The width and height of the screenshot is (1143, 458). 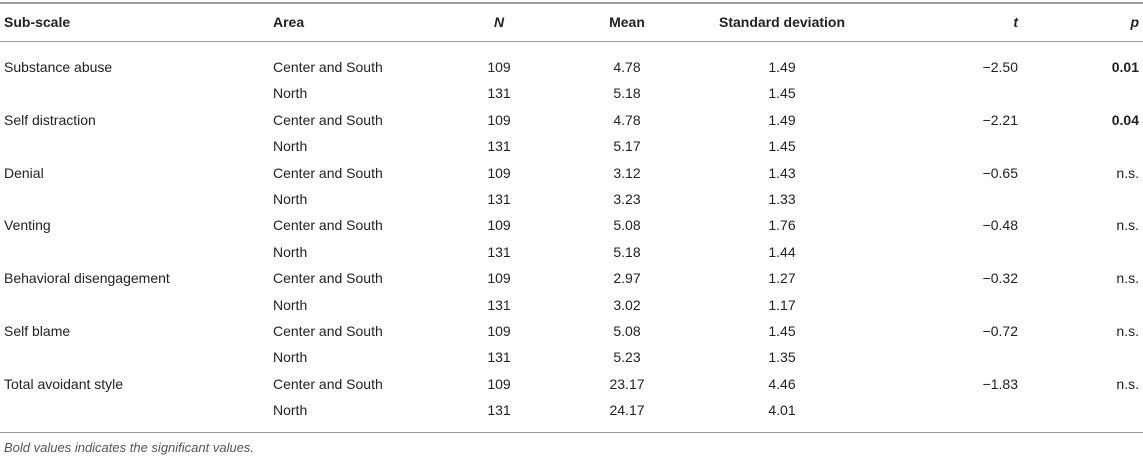 I want to click on table-cell: 24.17, so click(x=627, y=410).